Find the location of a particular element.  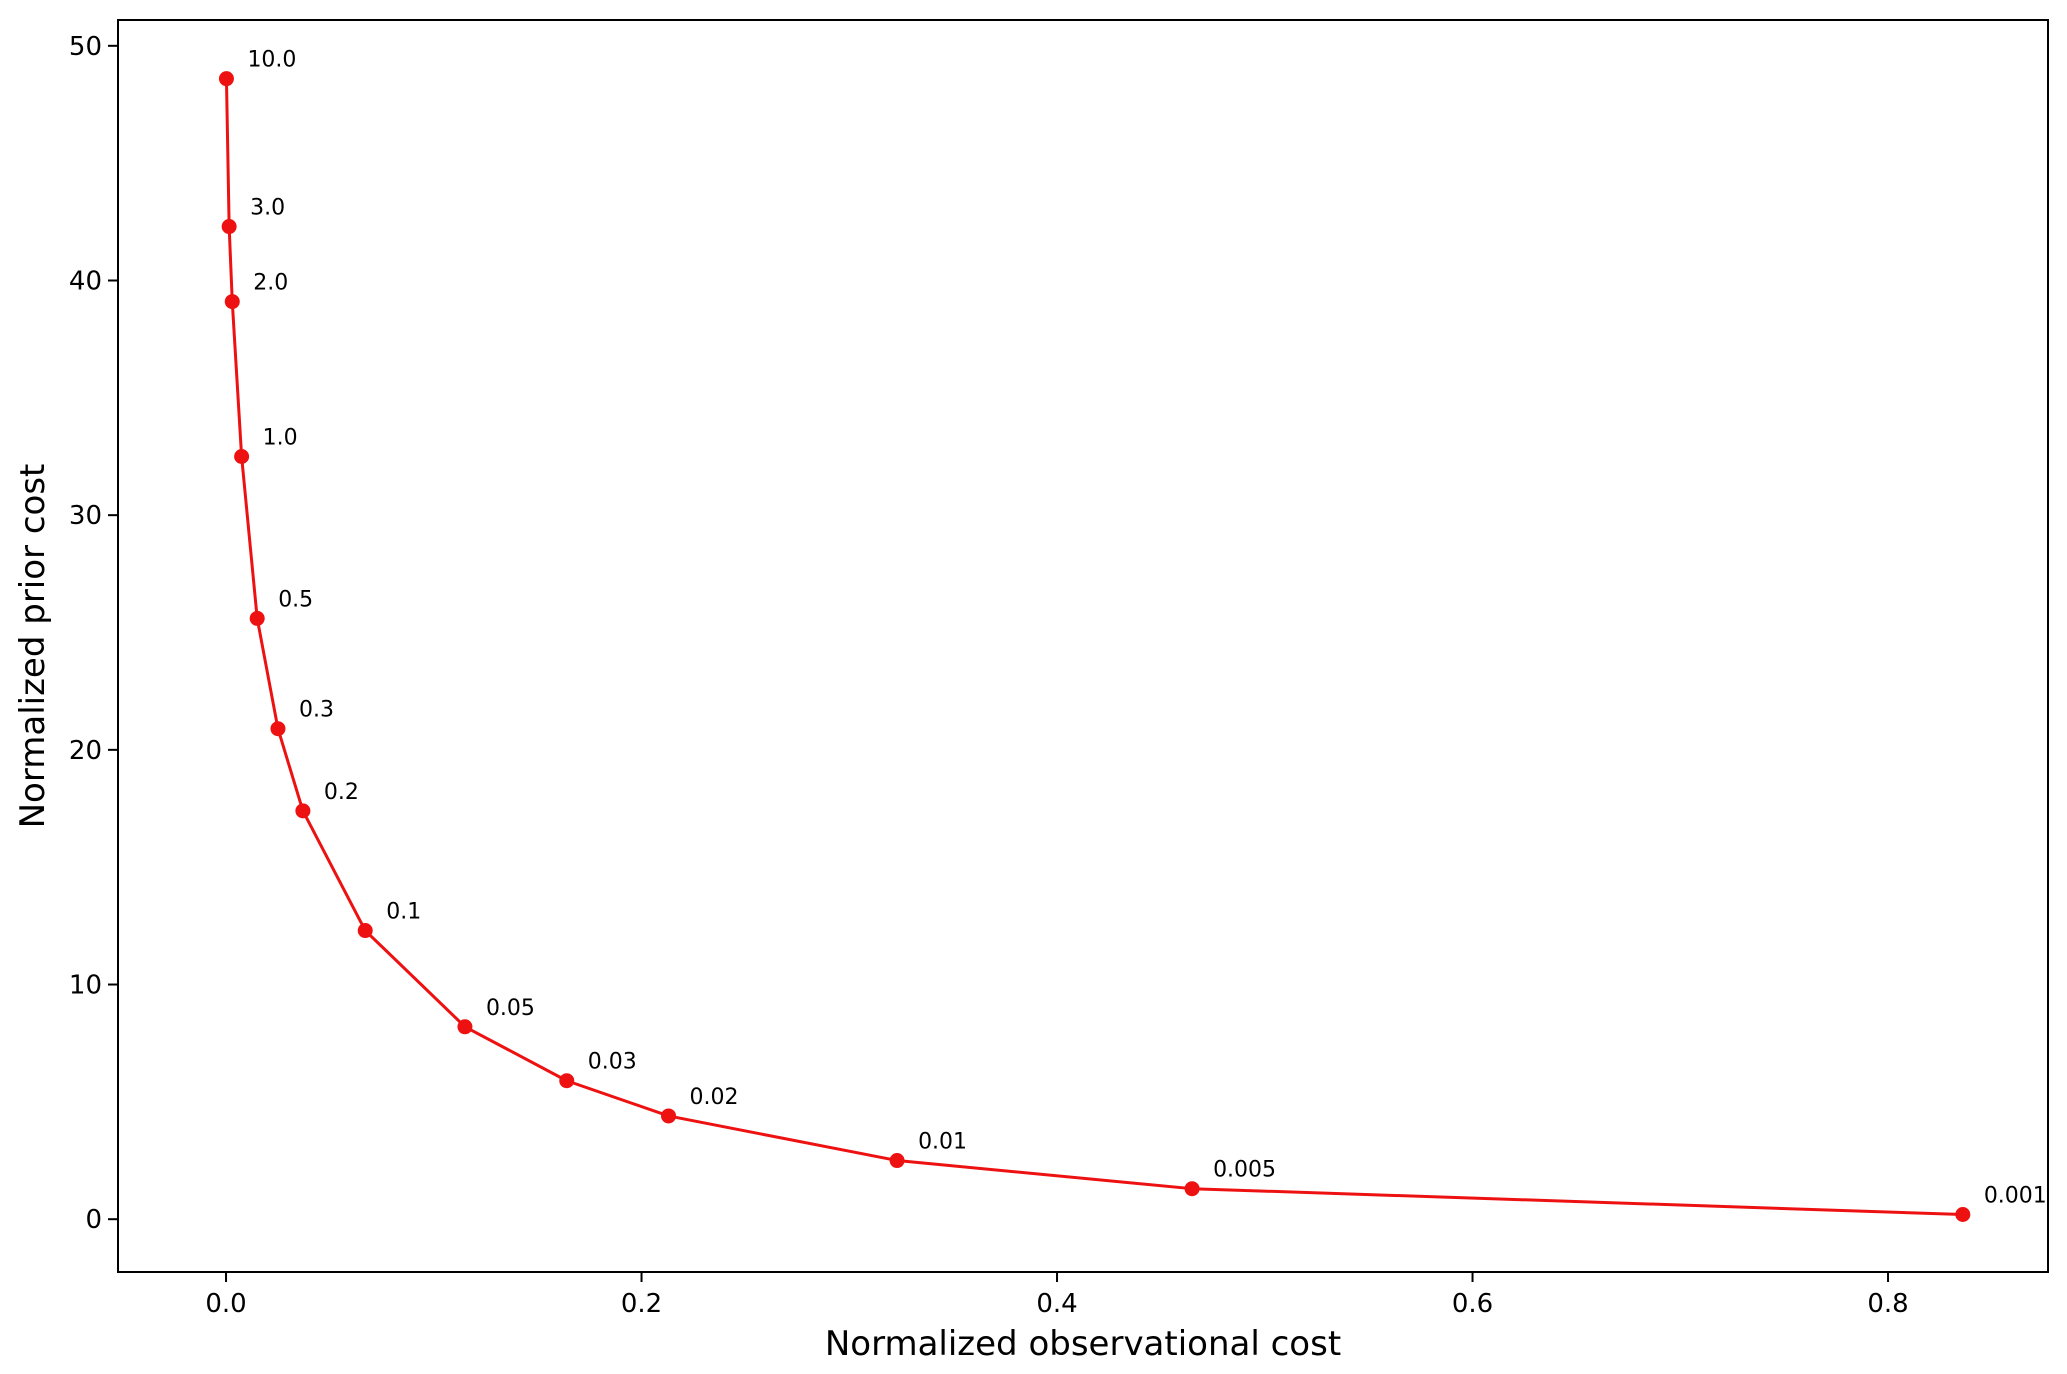

data-label: 1.0 is located at coordinates (280, 437).